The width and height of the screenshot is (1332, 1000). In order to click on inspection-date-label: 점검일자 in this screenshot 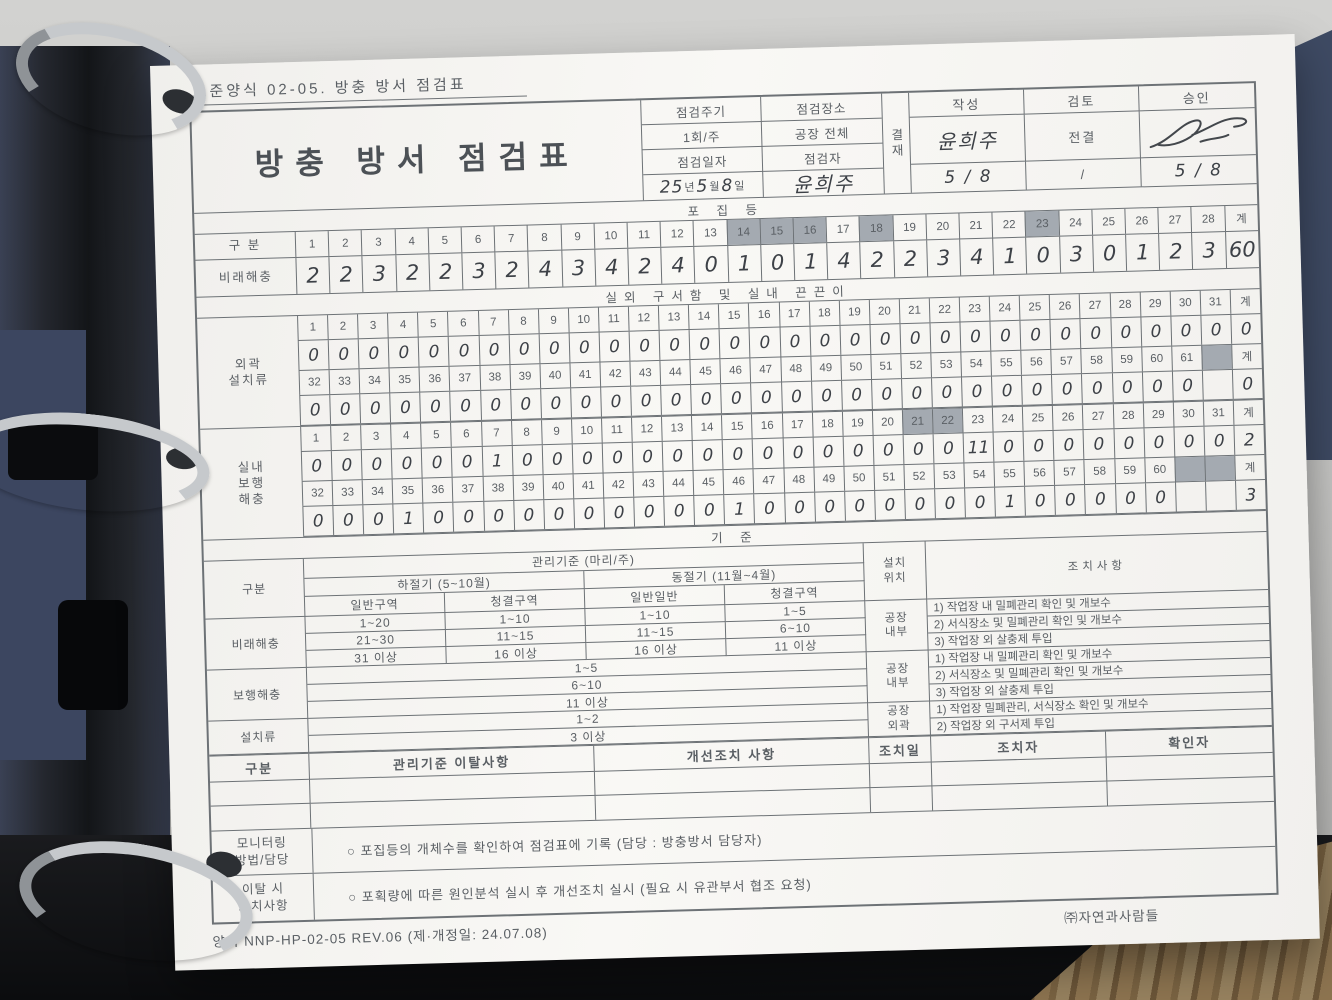, I will do `click(703, 161)`.